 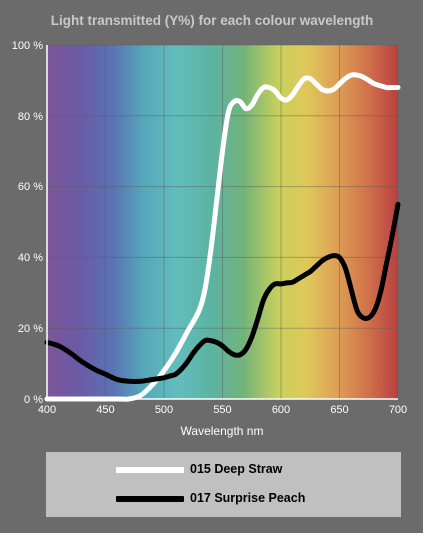 What do you see at coordinates (33, 400) in the screenshot?
I see `y-tick-label: 0 %` at bounding box center [33, 400].